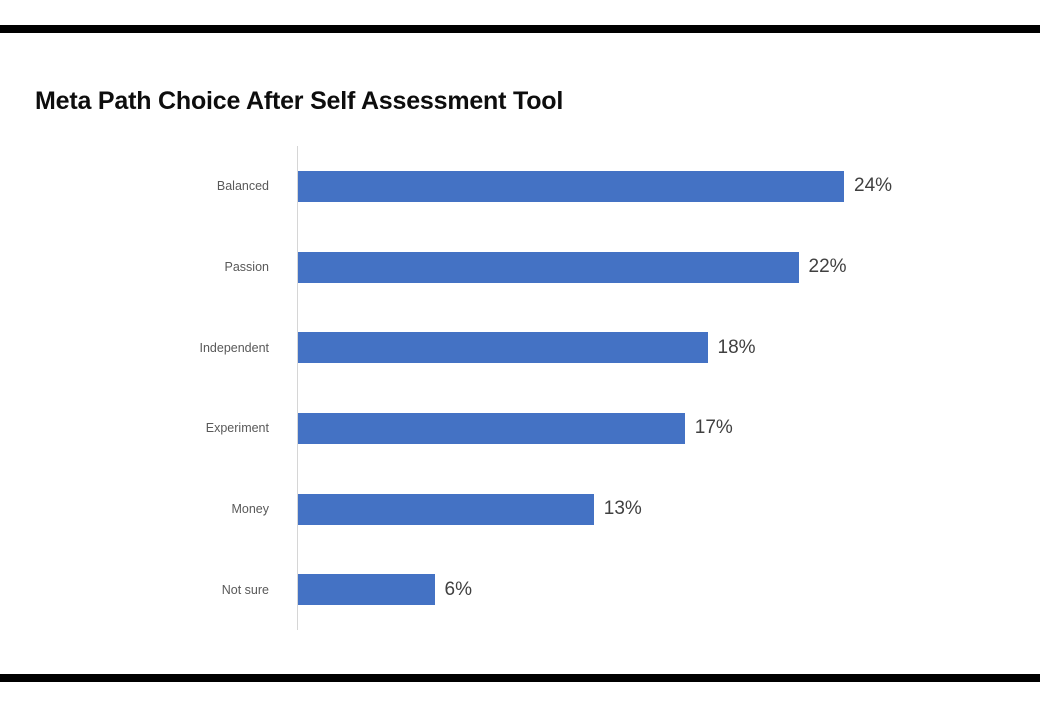 The width and height of the screenshot is (1040, 720). Describe the element at coordinates (827, 266) in the screenshot. I see `bar-value-label: 22%` at that location.